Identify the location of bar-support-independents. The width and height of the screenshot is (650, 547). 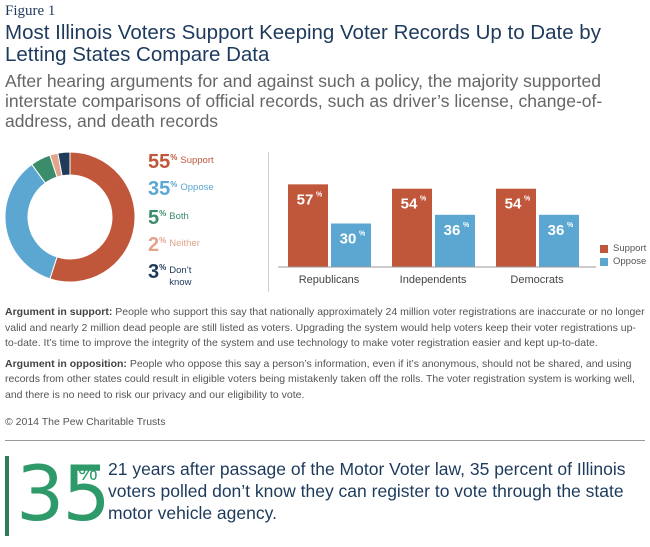
(412, 227).